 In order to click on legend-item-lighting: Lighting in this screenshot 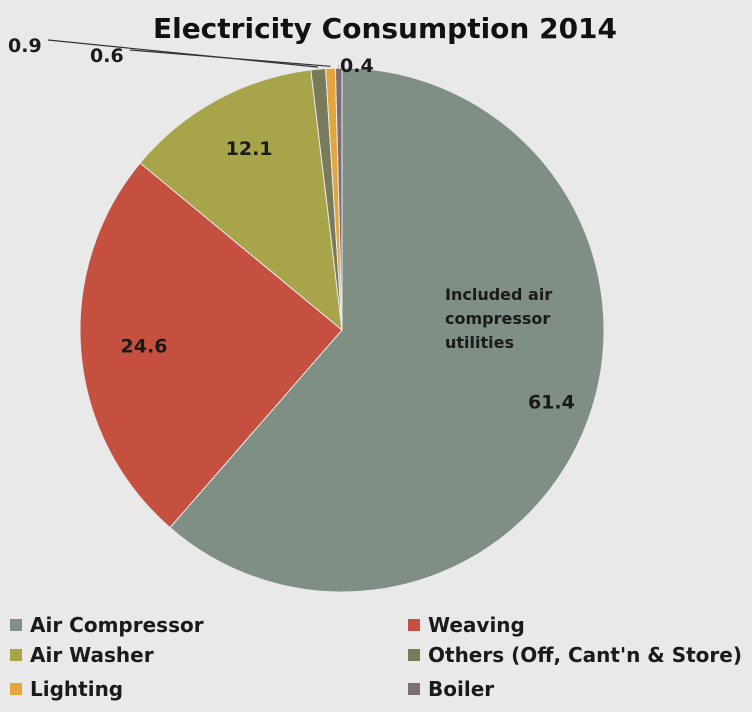, I will do `click(66, 689)`.